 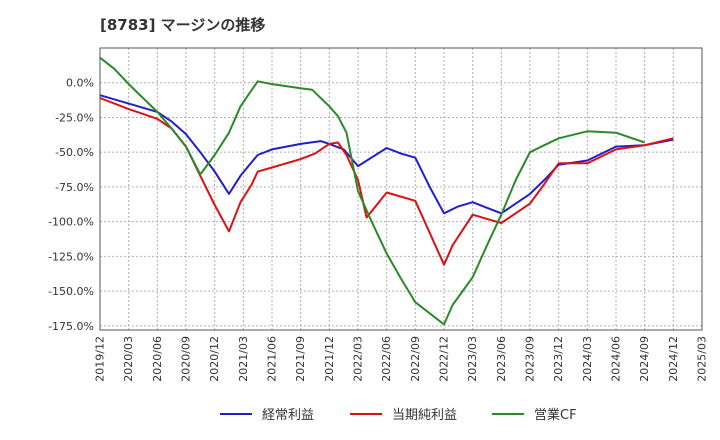 I want to click on y-tick-label: -150.0%, so click(x=71, y=291).